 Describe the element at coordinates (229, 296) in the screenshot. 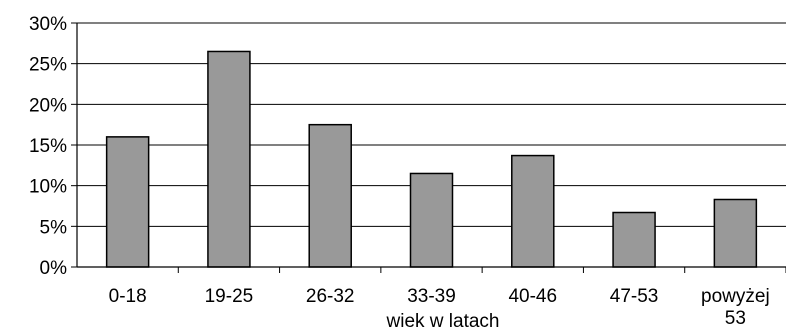

I see `x-tick-label: 19-25` at that location.